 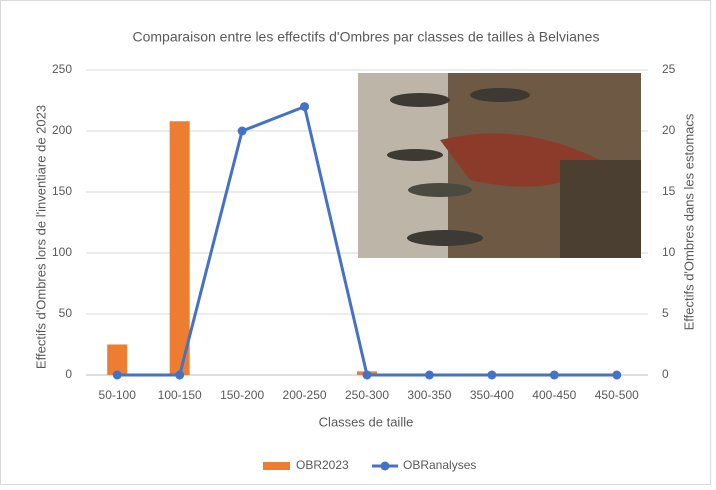 I want to click on y2-tick-label: 25, so click(x=669, y=69).